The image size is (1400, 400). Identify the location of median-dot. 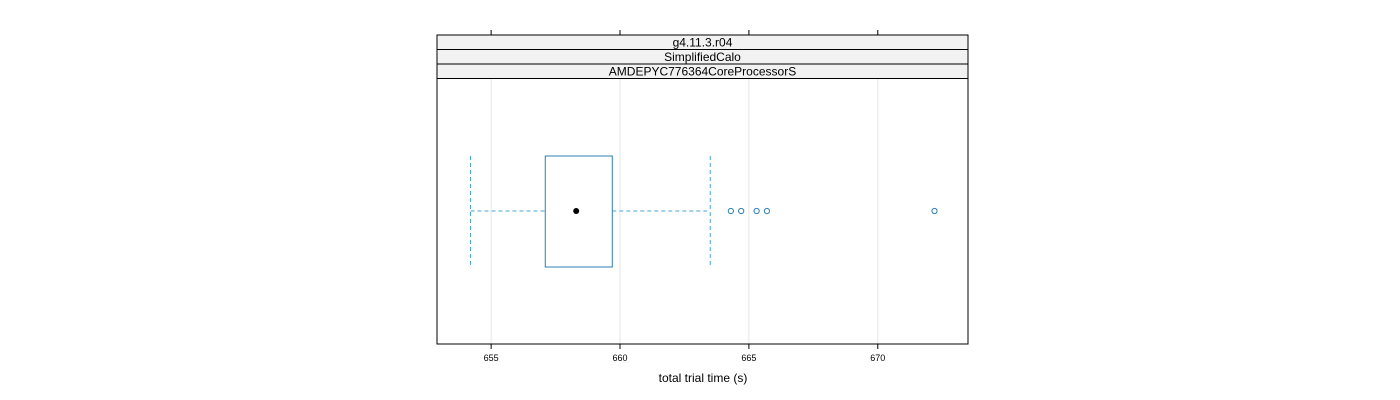
(576, 211).